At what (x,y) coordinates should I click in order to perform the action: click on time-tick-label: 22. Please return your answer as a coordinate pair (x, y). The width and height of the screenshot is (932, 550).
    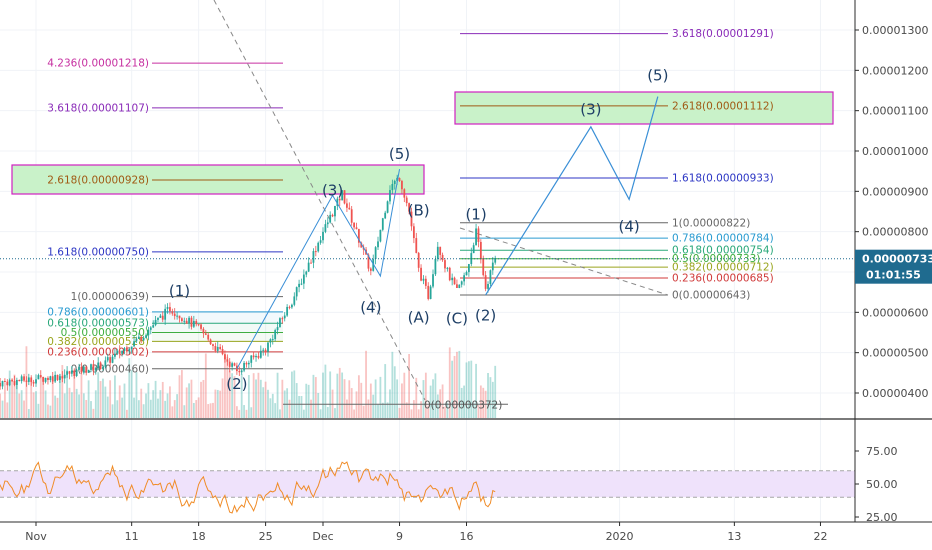
    Looking at the image, I should click on (820, 536).